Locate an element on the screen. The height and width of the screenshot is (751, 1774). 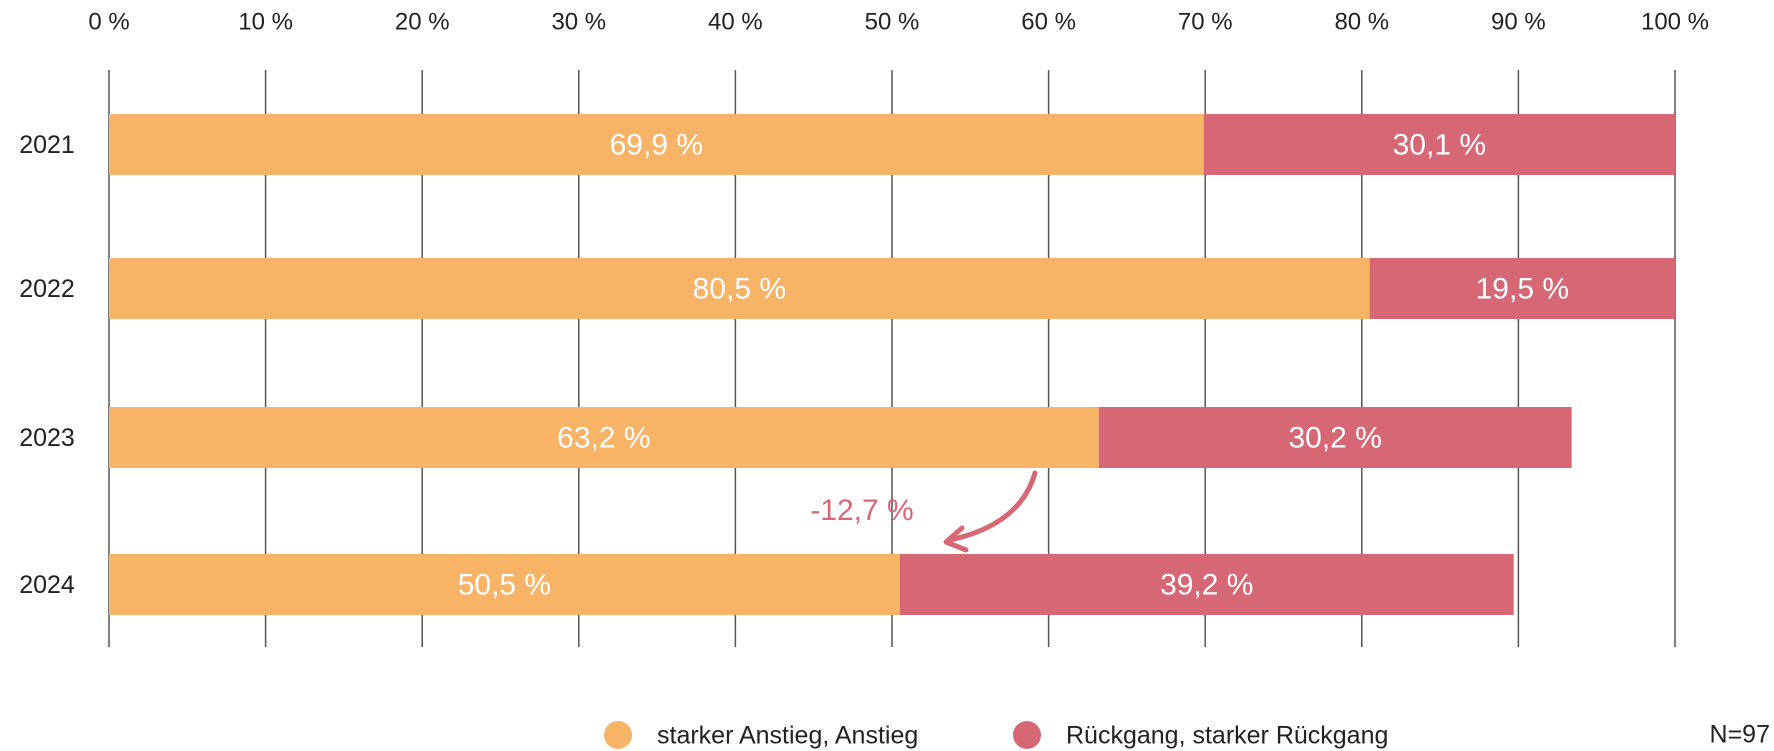
legend-label: Rückgang, starker Rückgang is located at coordinates (1227, 736).